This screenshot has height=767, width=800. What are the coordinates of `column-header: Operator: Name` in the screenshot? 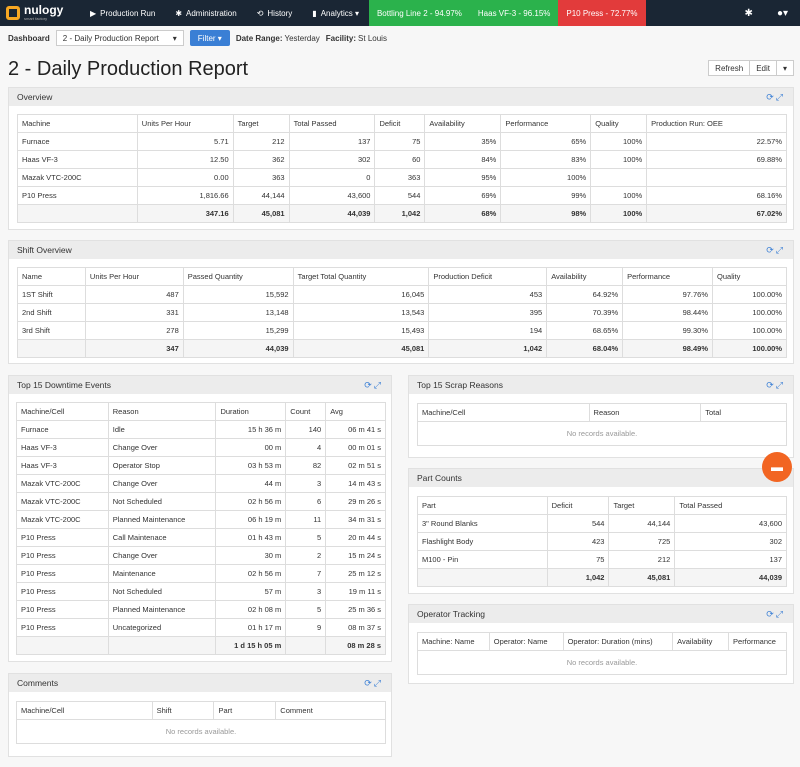 It's located at (526, 641).